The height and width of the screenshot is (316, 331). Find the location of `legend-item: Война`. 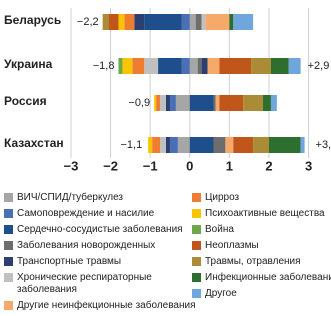

legend-item: Война is located at coordinates (261, 230).